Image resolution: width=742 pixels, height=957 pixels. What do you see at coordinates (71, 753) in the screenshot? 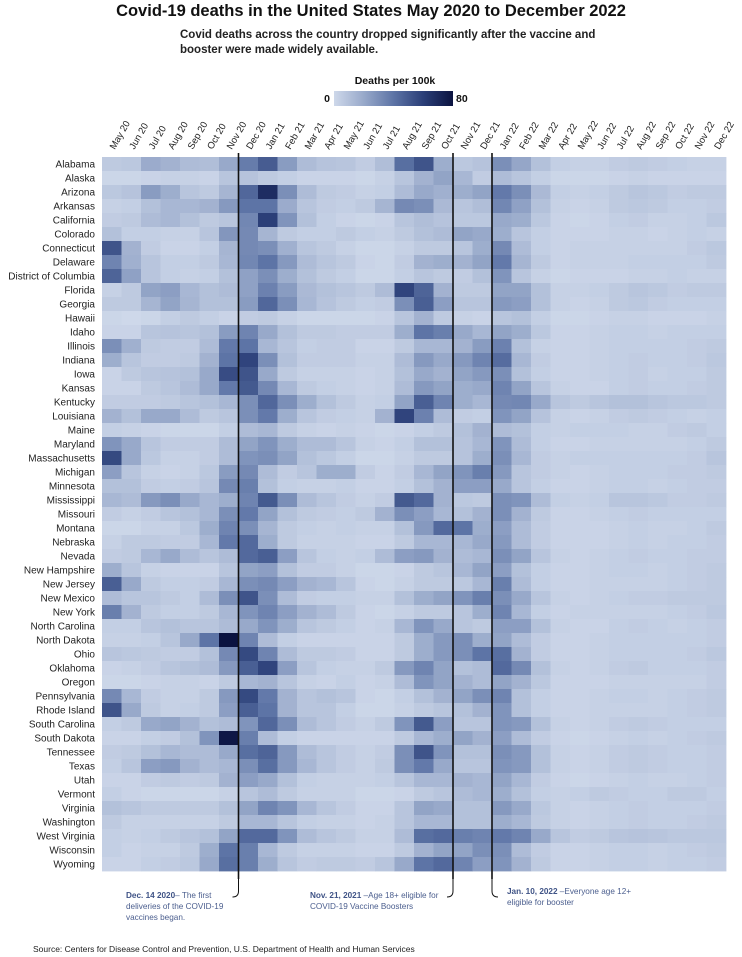
I see `y-tick-label: Tennessee` at bounding box center [71, 753].